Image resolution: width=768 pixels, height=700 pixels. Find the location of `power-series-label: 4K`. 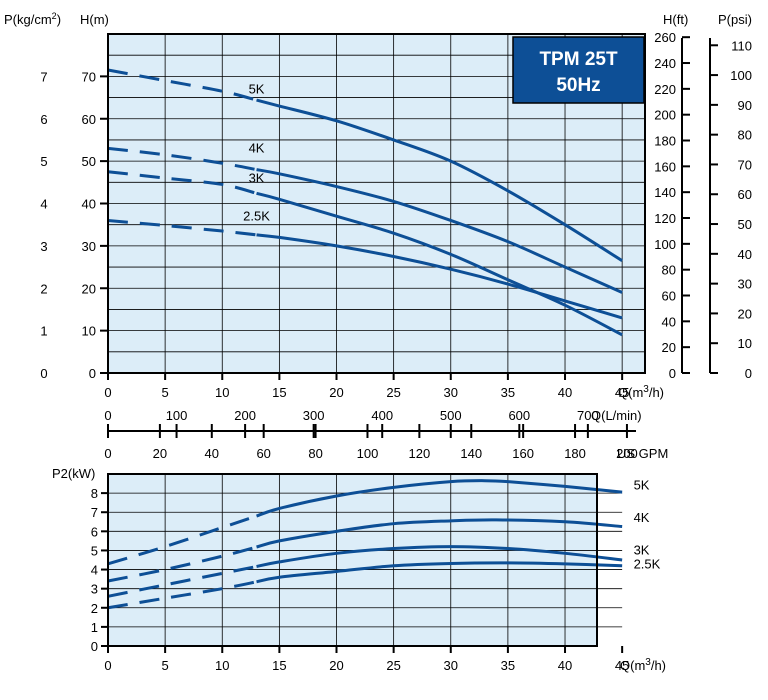

power-series-label: 4K is located at coordinates (642, 517).